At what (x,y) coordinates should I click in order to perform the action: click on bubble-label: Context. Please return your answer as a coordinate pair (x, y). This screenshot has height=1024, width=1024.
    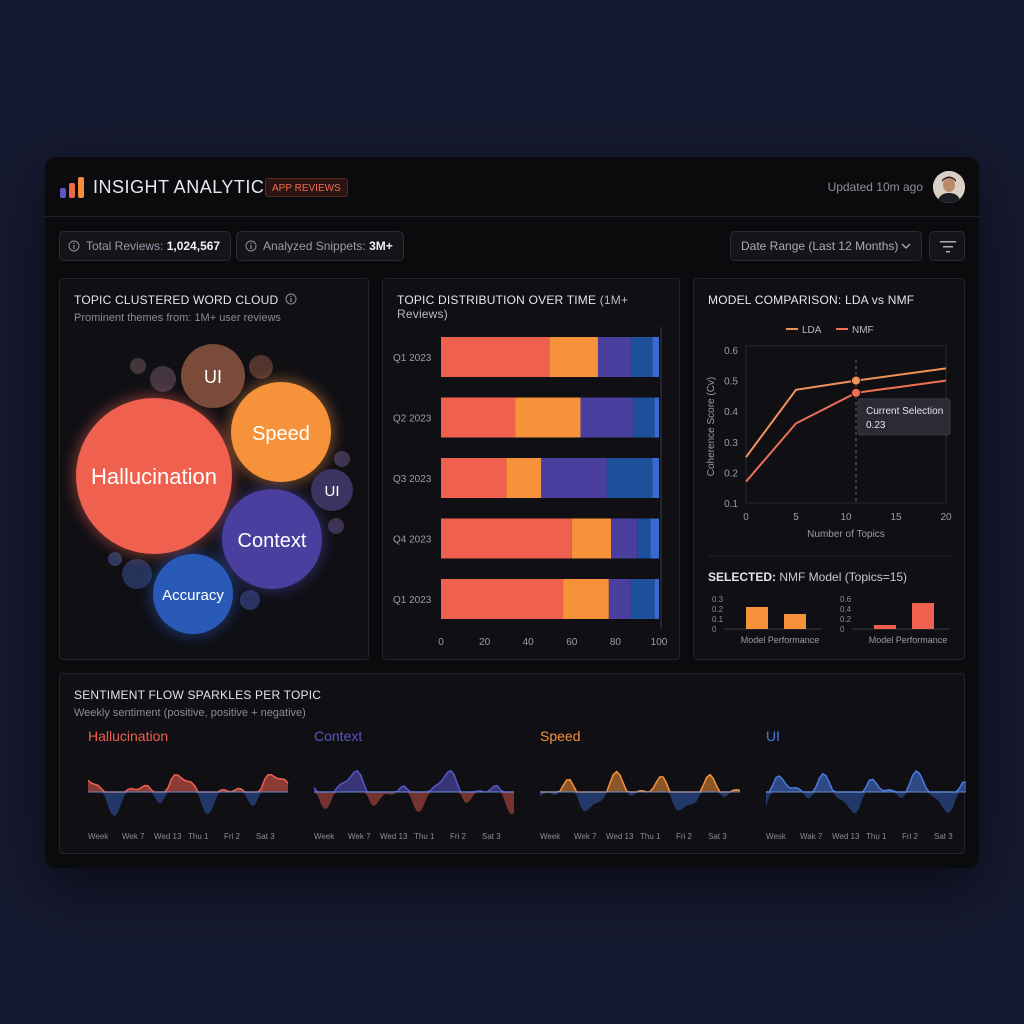
    Looking at the image, I should click on (272, 541).